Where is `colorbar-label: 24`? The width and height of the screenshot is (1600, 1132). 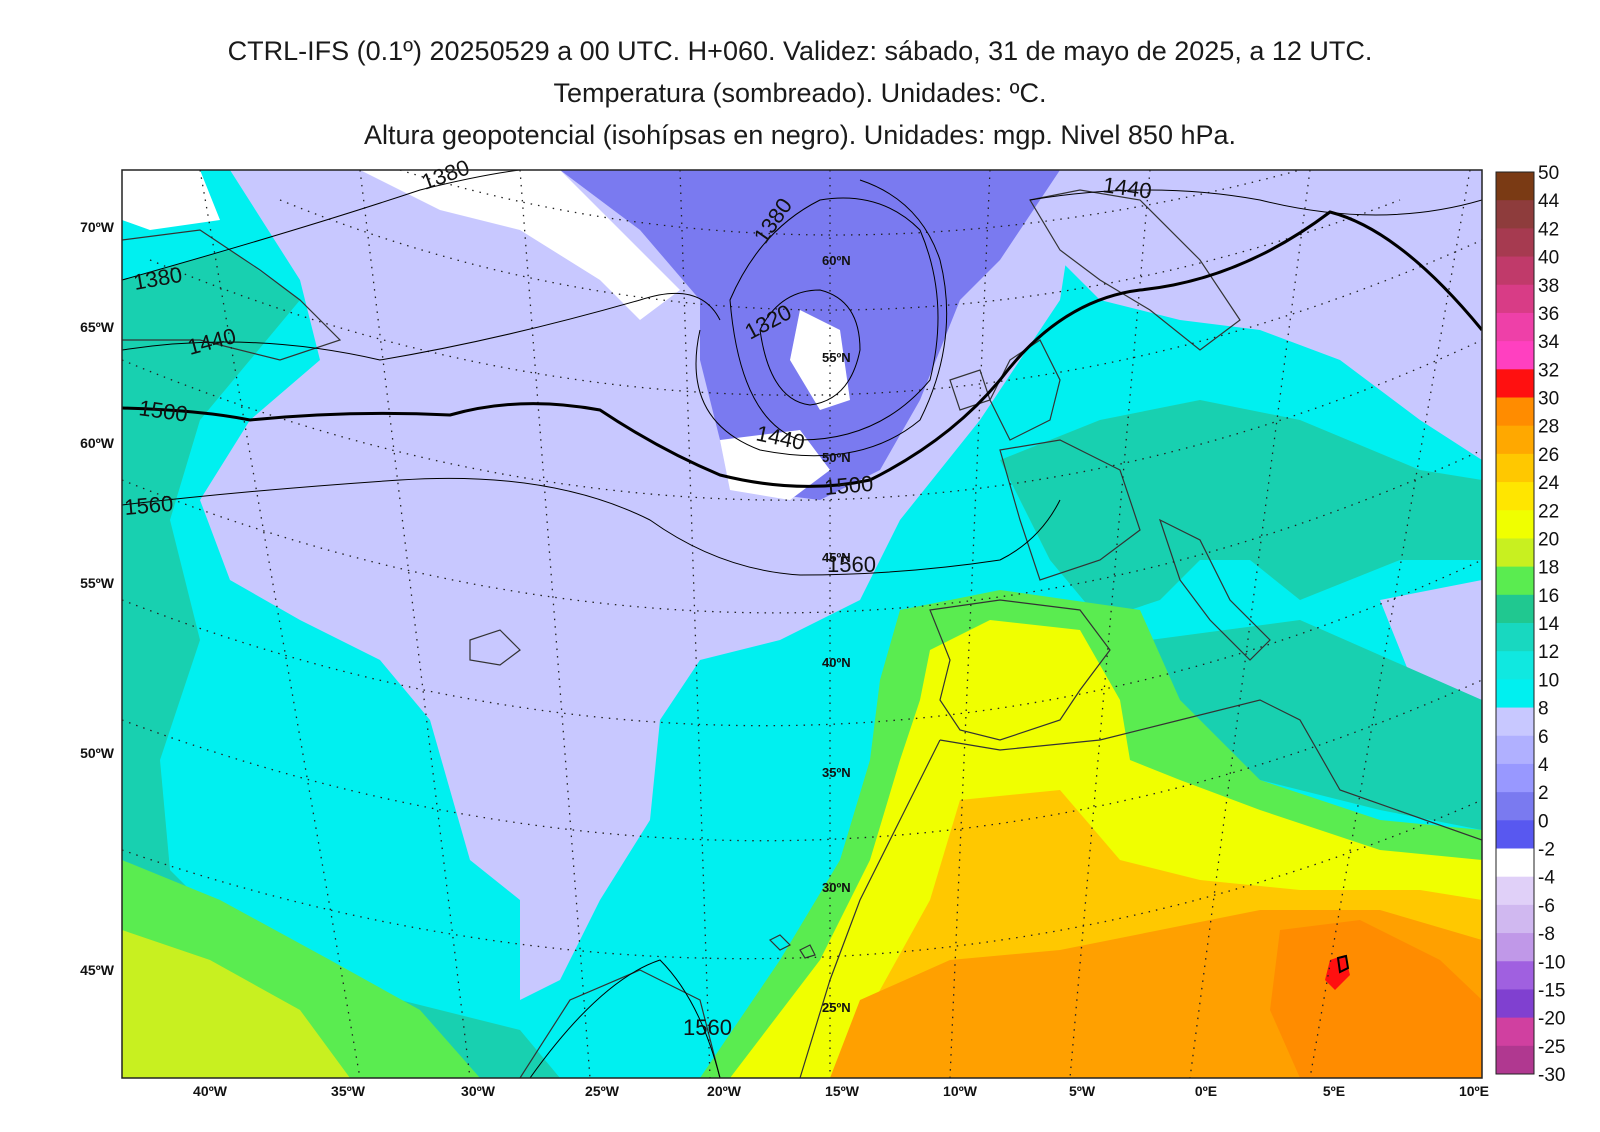
colorbar-label: 24 is located at coordinates (1549, 483).